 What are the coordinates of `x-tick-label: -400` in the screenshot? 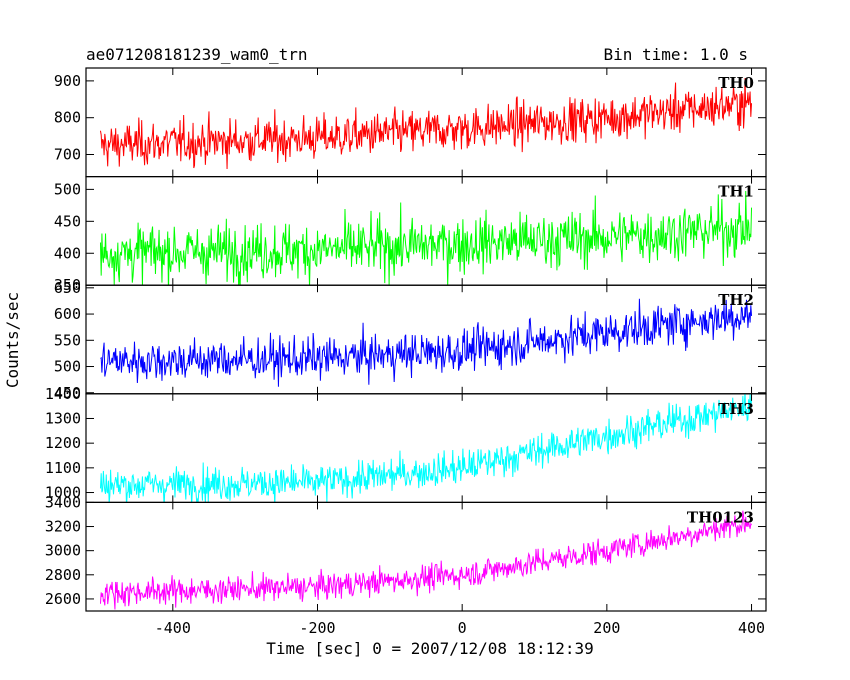 It's located at (173, 628).